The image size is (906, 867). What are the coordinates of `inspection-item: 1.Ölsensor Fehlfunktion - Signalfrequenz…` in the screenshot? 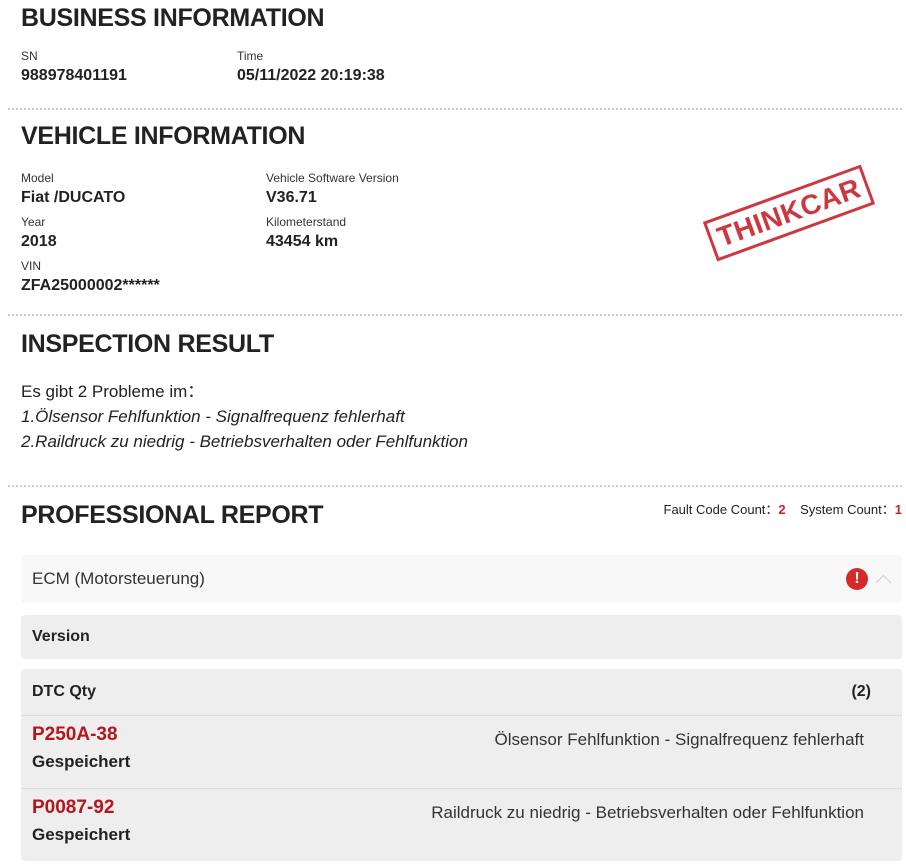 It's located at (213, 416).